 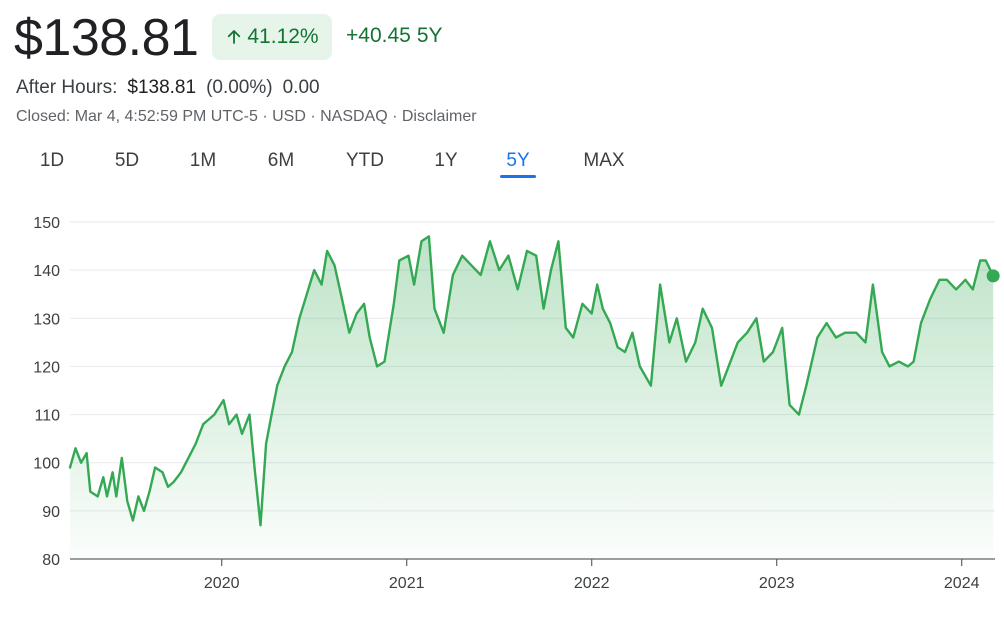 I want to click on after-hours-row: After Hours: $138.81 (0.00%) 0.00, so click(x=168, y=88).